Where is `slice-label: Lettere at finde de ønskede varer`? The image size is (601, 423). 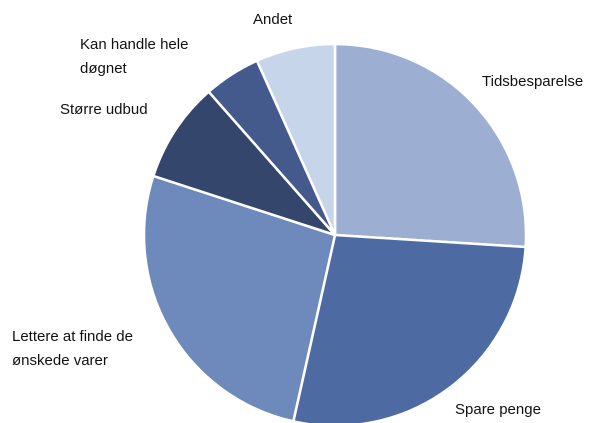 slice-label: Lettere at finde de ønskede varer is located at coordinates (72, 348).